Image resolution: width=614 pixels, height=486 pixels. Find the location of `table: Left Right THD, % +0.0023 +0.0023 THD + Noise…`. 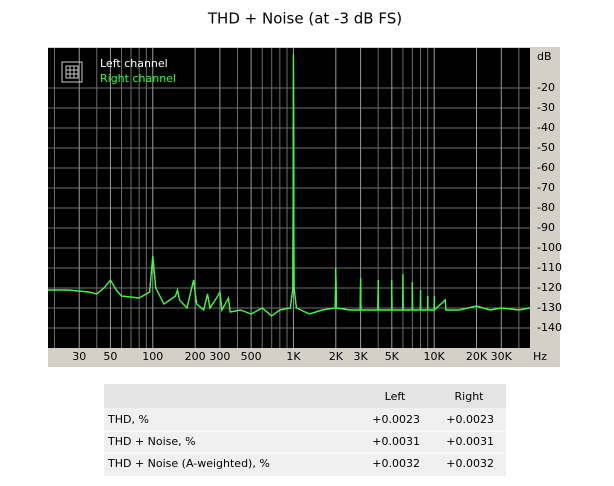

table: Left Right THD, % +0.0023 +0.0023 THD + Noise… is located at coordinates (305, 430).